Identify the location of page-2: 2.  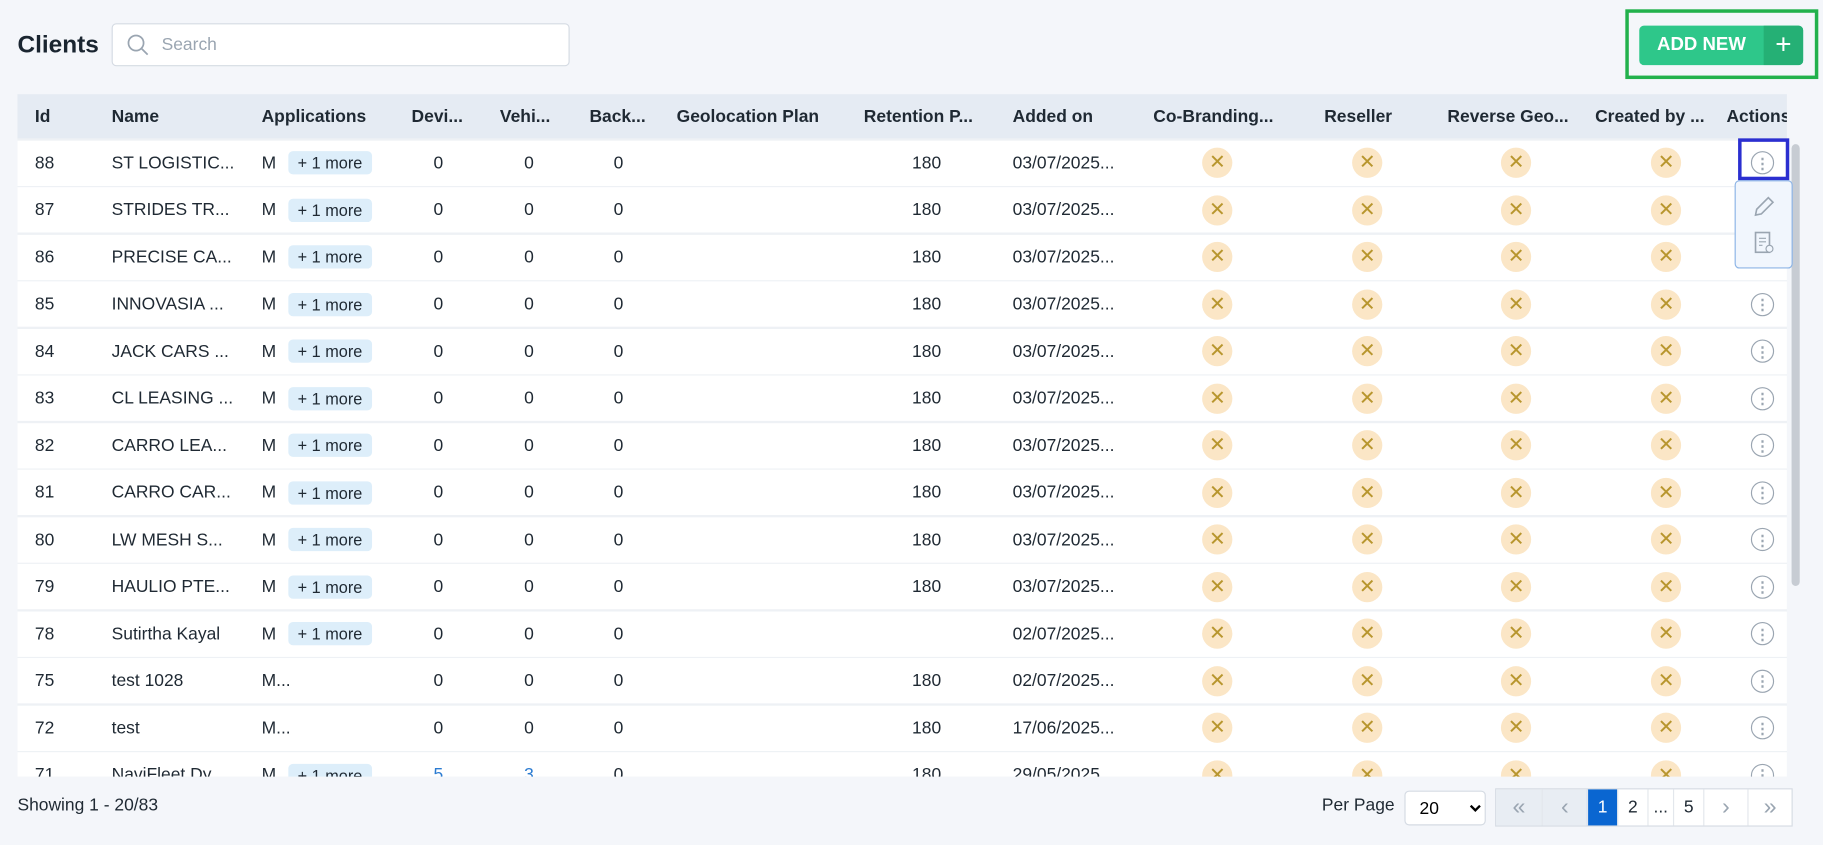
(1632, 807).